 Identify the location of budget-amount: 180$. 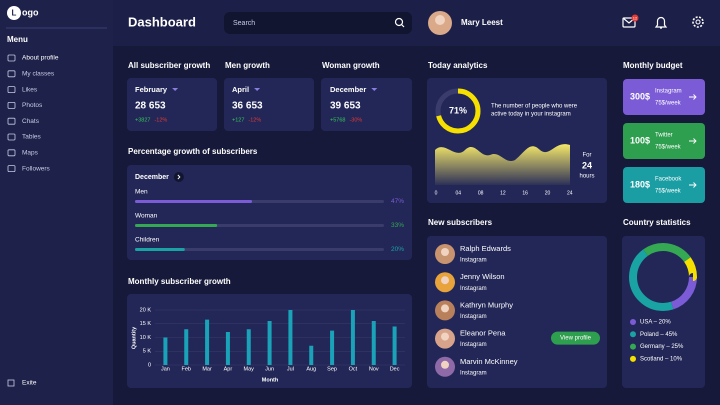
(640, 184).